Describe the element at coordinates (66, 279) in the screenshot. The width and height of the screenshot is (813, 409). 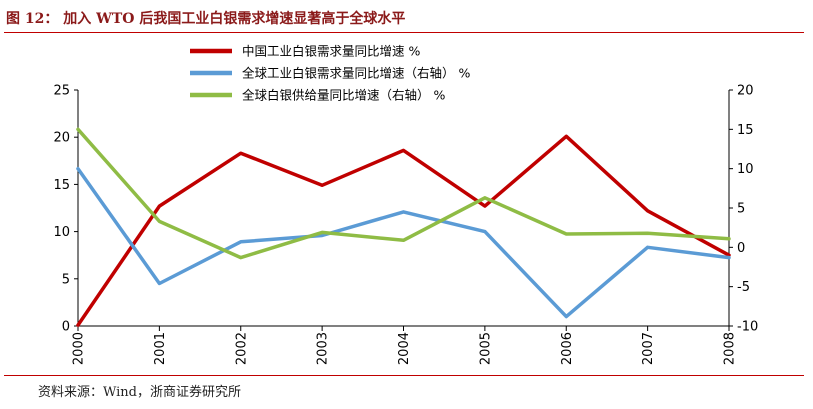
I see `left-tick-label: 5` at that location.